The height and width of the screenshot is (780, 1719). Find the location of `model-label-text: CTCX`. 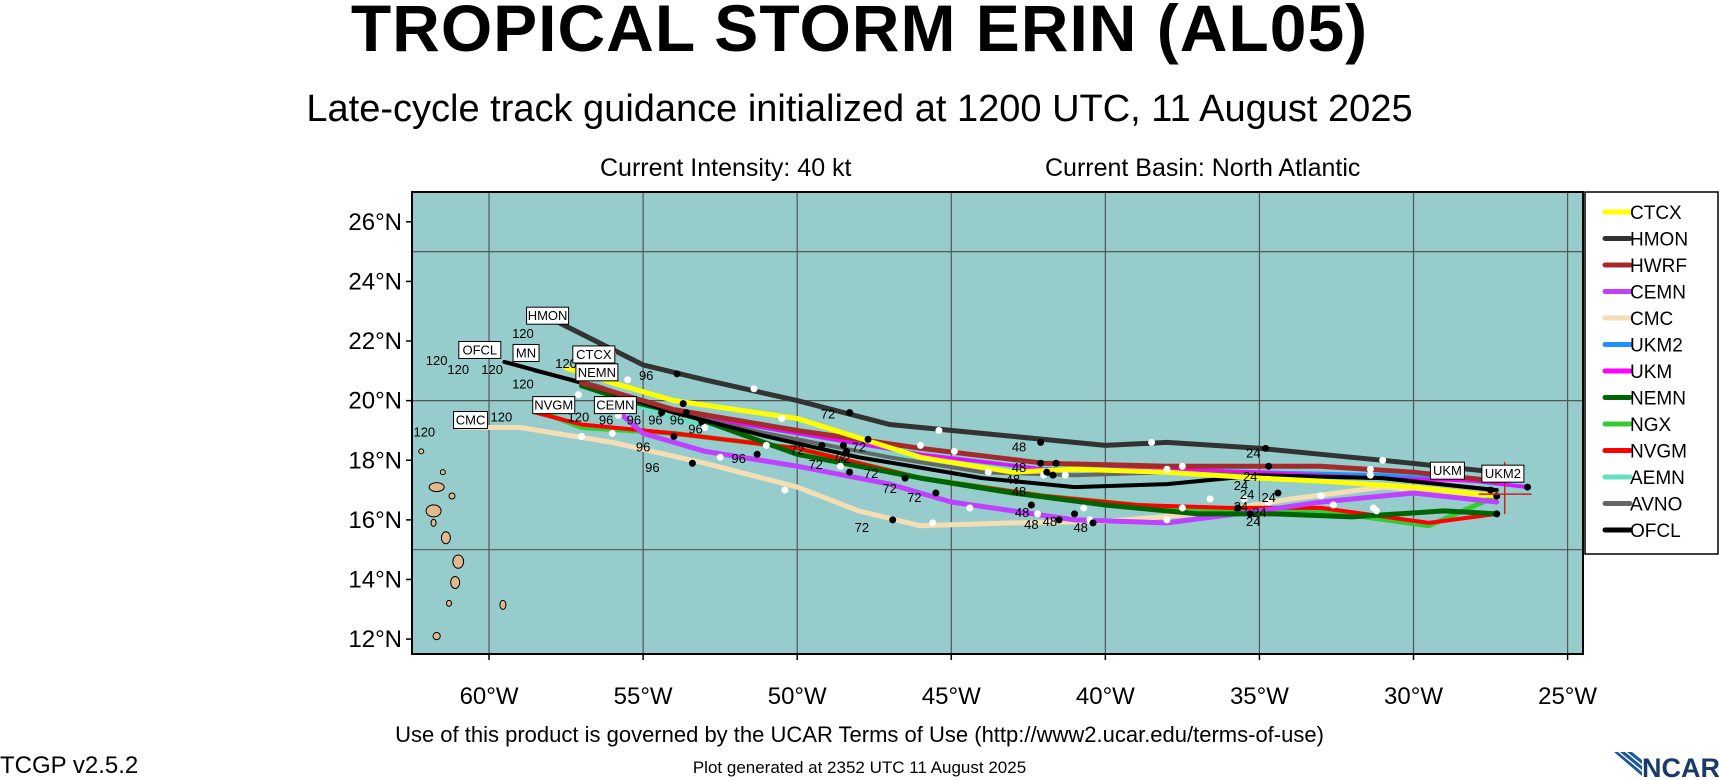

model-label-text: CTCX is located at coordinates (594, 354).